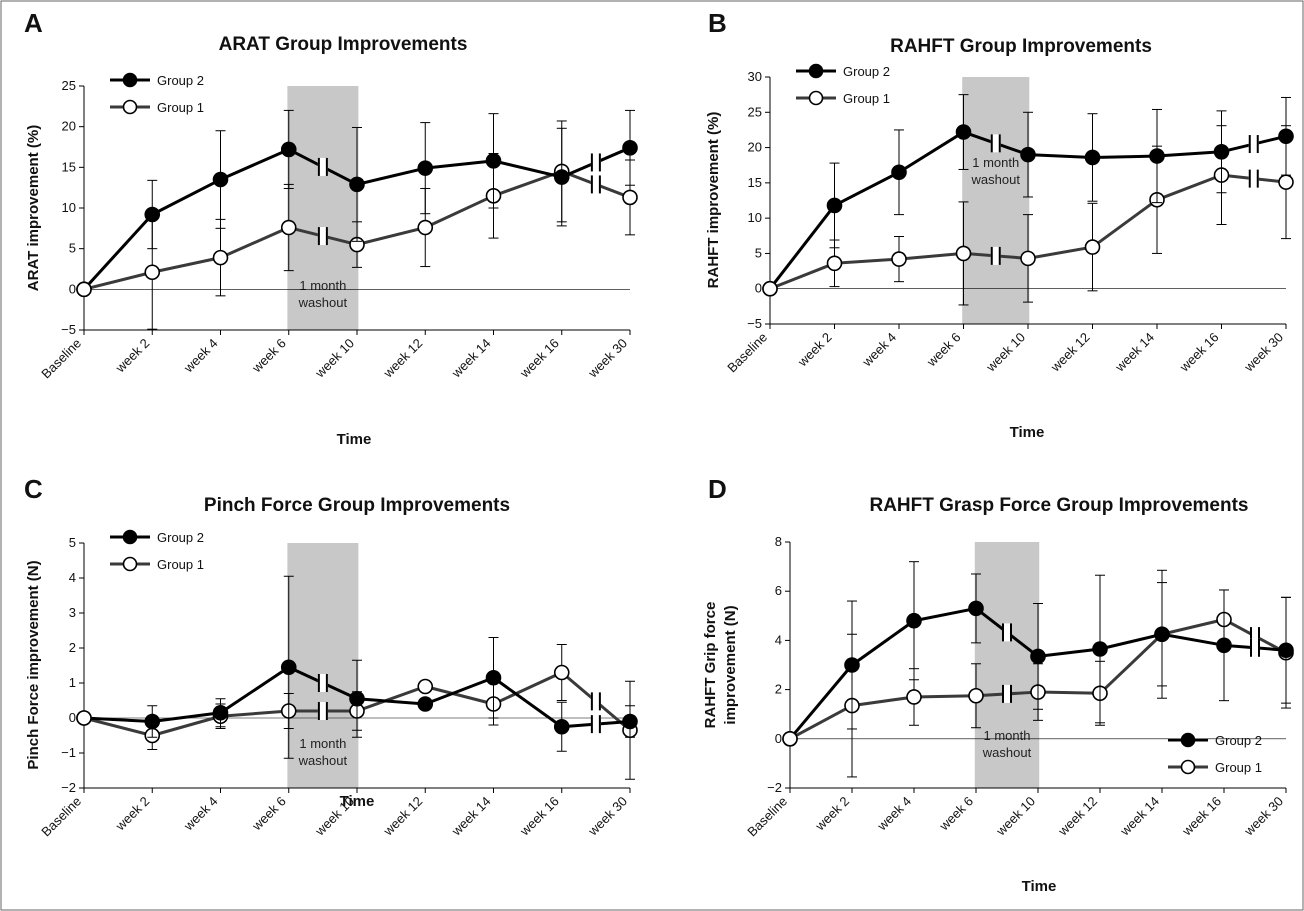  I want to click on y-tick-label: 1, so click(72, 682).